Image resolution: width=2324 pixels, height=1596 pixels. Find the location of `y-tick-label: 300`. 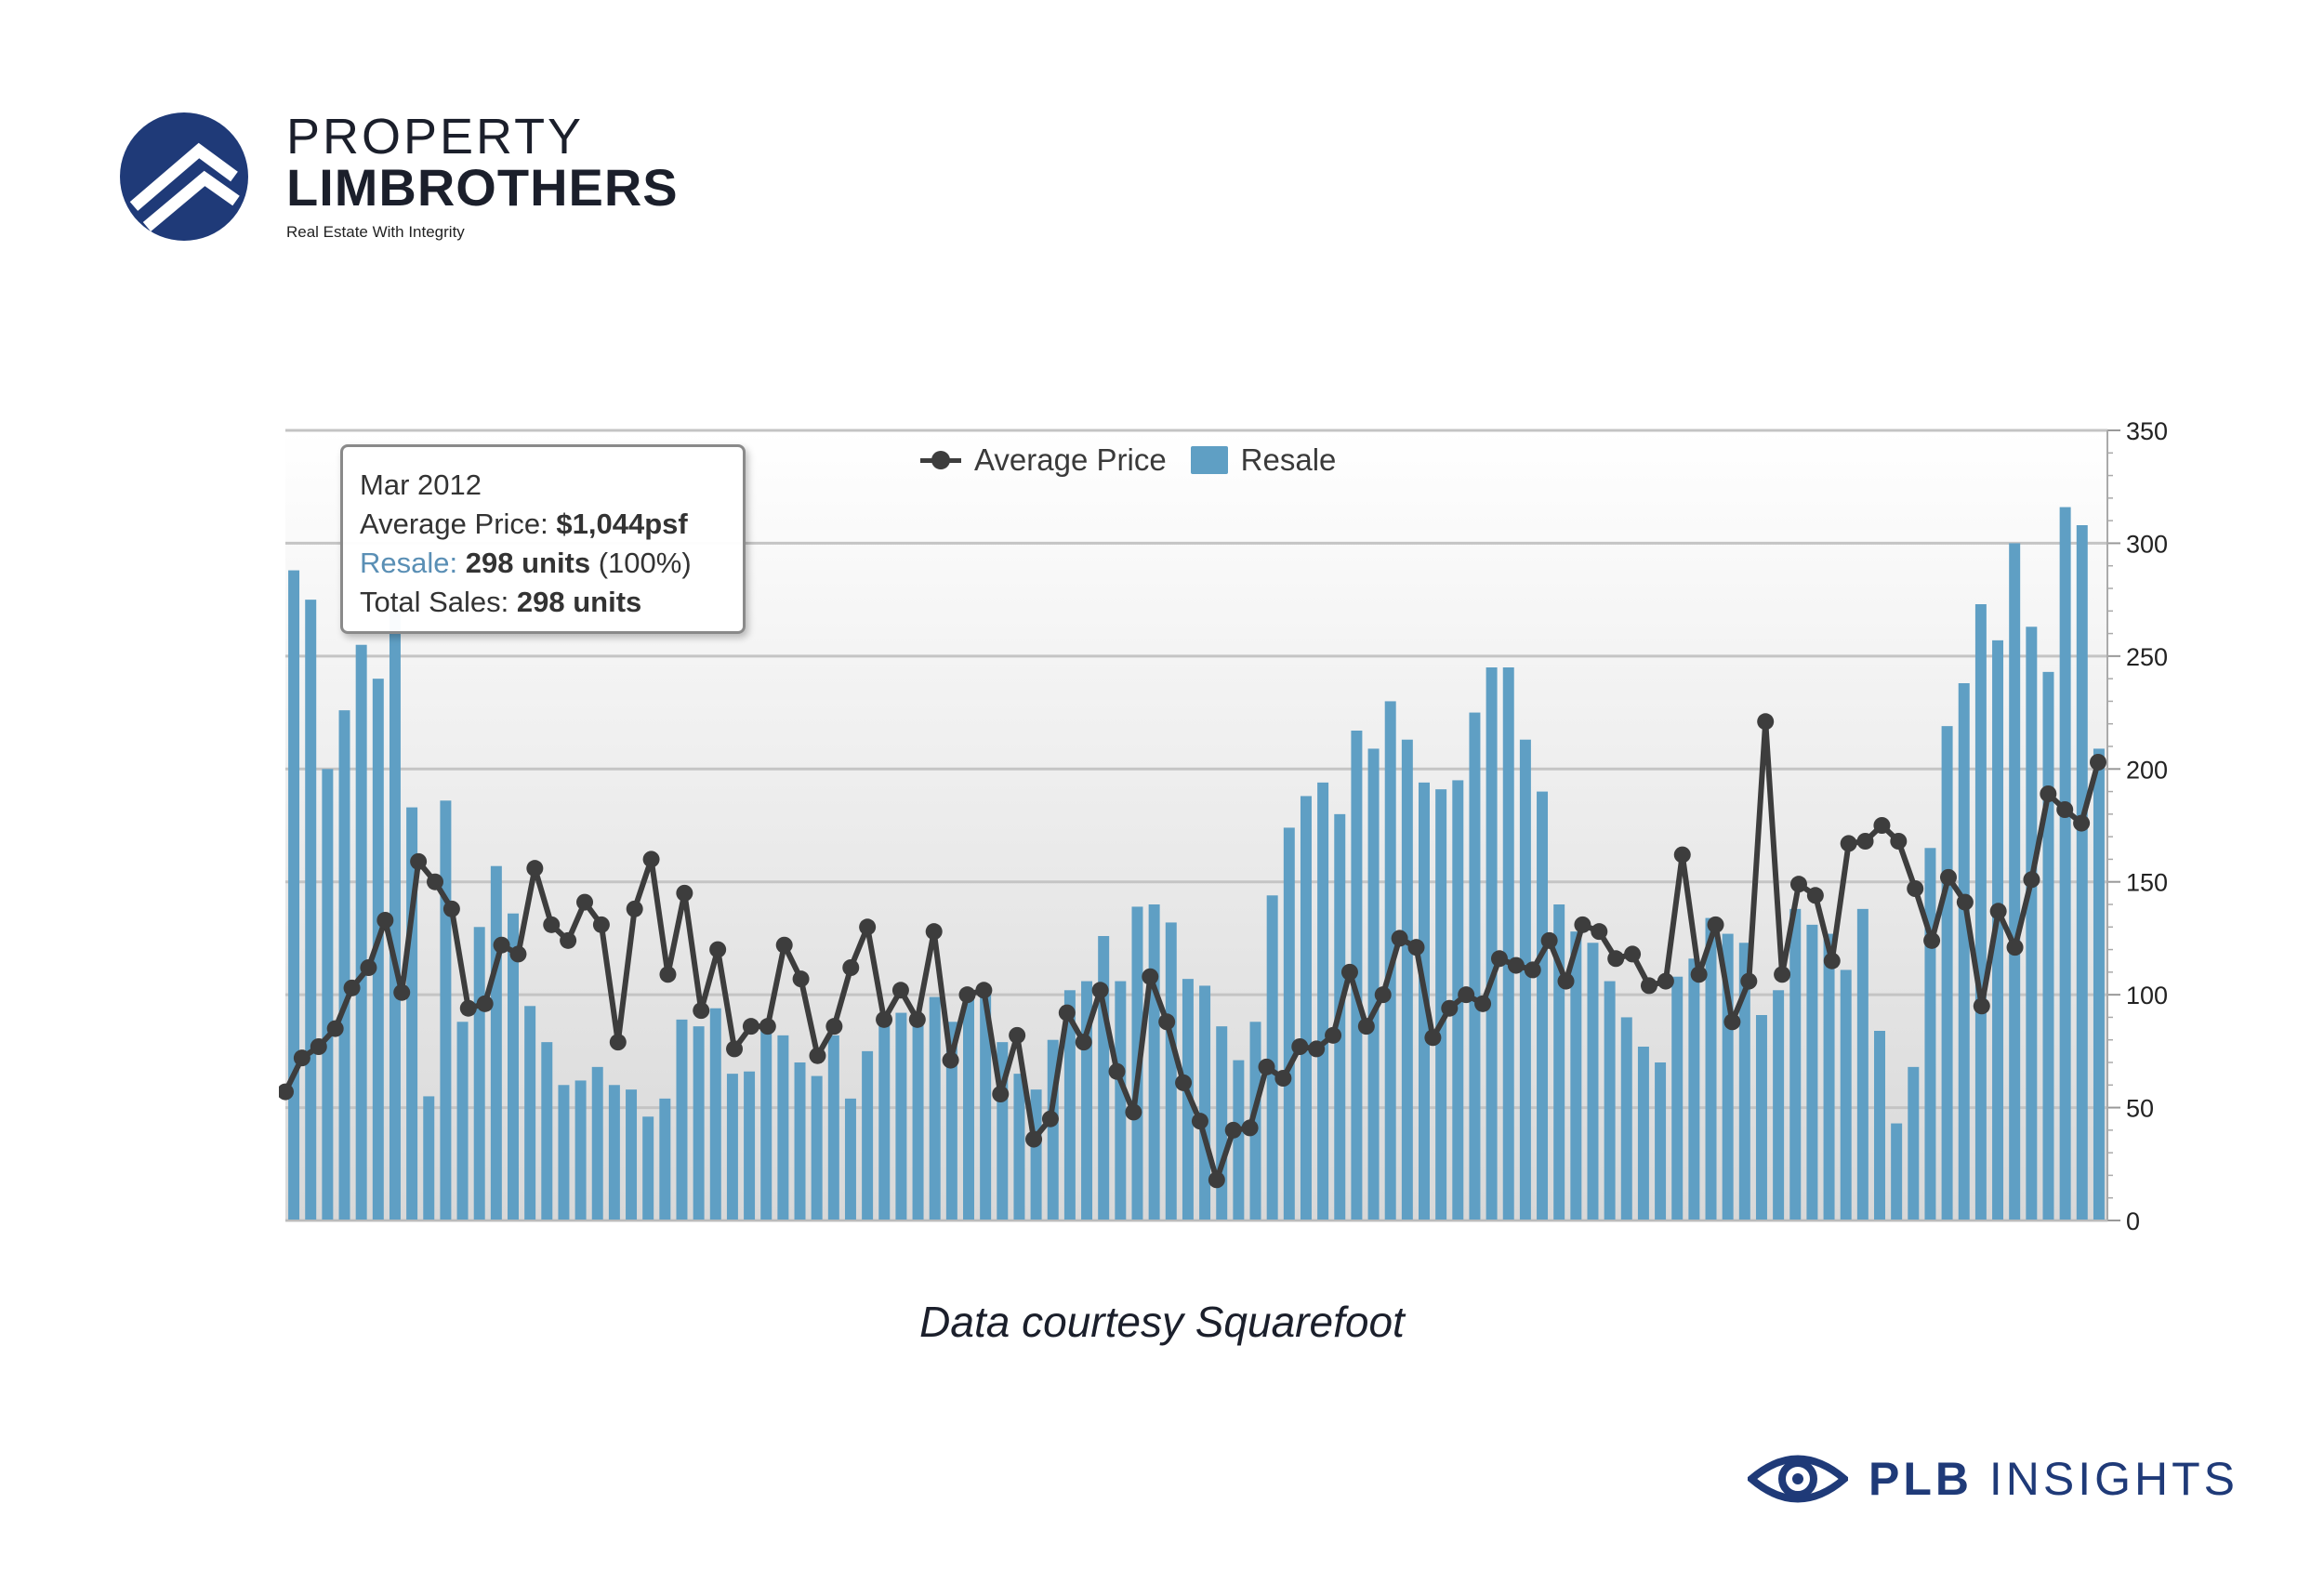

y-tick-label: 300 is located at coordinates (2147, 544).